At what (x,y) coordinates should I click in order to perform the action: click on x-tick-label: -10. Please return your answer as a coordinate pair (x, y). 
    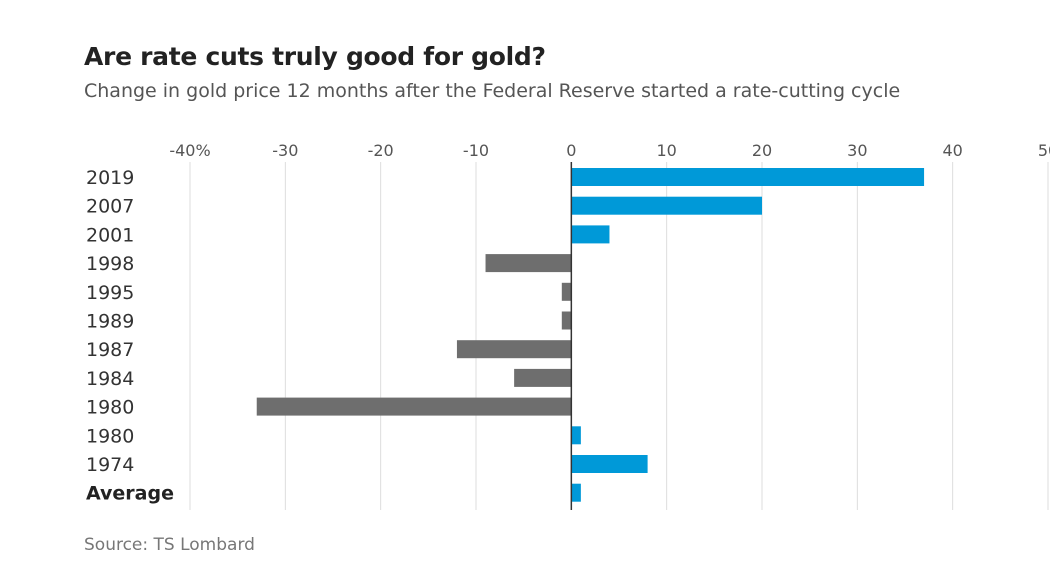
    Looking at the image, I should click on (476, 150).